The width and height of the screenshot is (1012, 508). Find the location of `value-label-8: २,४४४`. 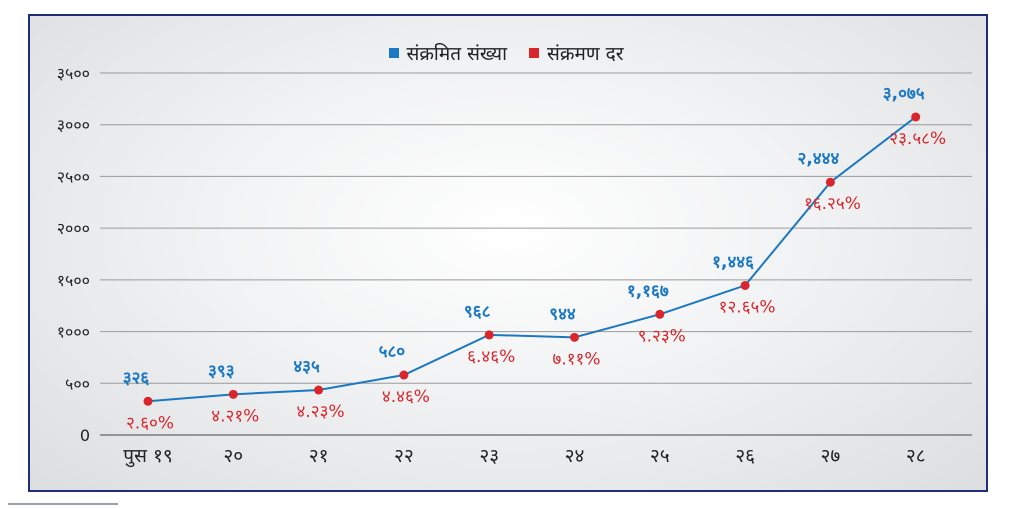

value-label-8: २,४४४ is located at coordinates (818, 159).